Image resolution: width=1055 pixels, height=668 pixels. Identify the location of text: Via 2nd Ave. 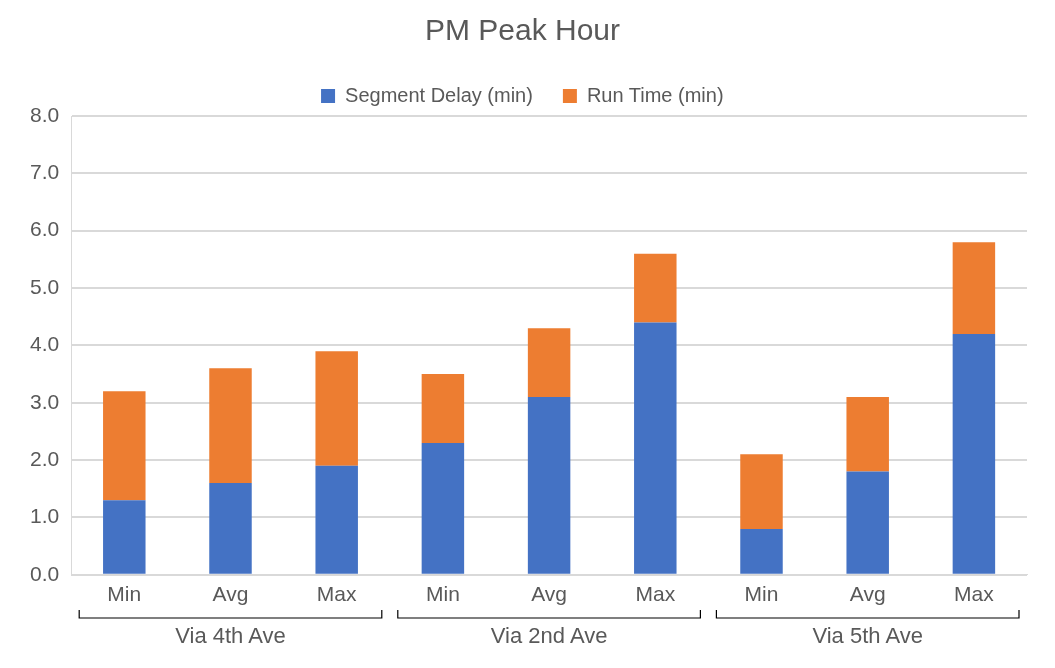
(549, 636).